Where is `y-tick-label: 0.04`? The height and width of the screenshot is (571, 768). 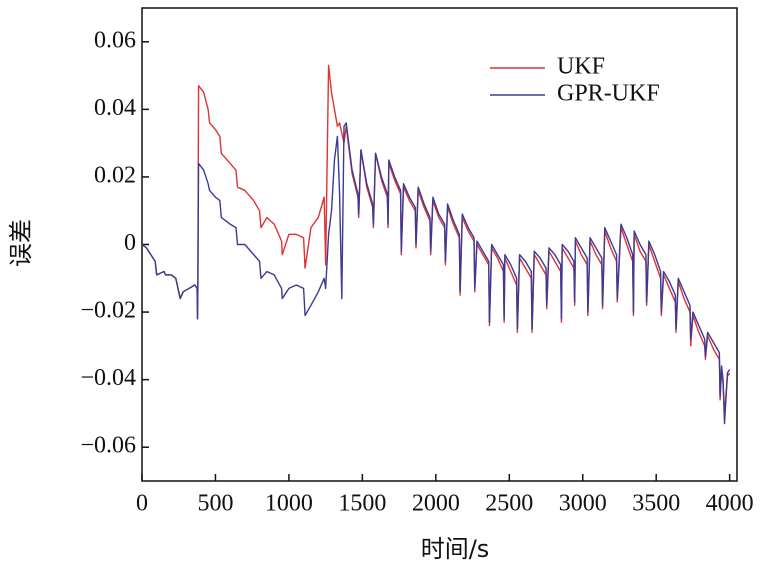
y-tick-label: 0.04 is located at coordinates (115, 108).